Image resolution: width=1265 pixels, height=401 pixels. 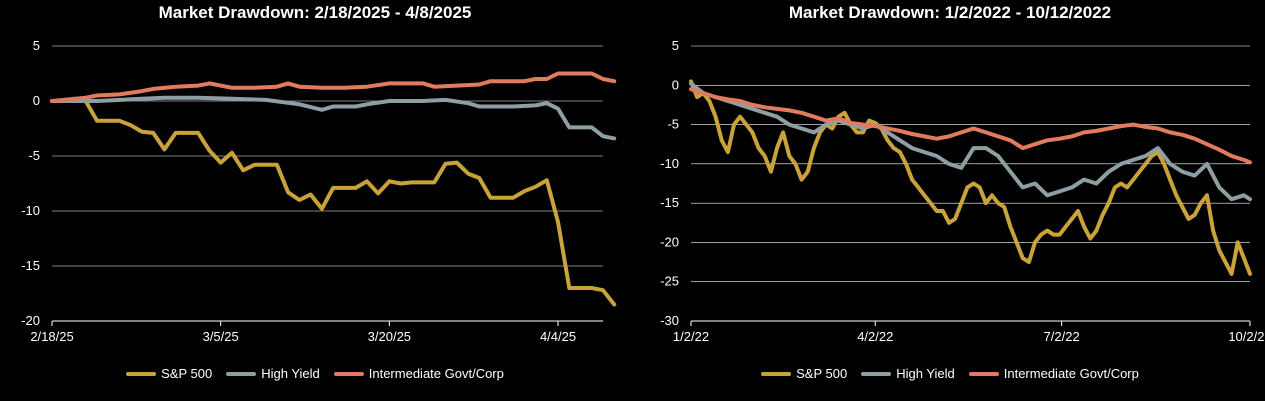 I want to click on chart-title: Market Drawdown: 2/18/2025 - 4/8/2025, so click(x=315, y=12).